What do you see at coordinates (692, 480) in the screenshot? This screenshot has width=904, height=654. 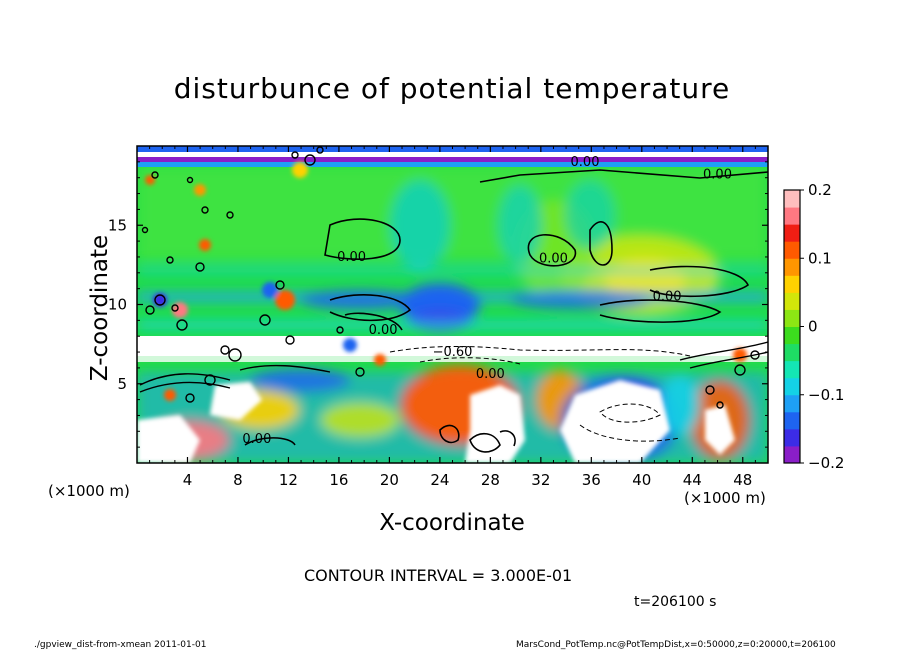 I see `x-tick-label: 44` at bounding box center [692, 480].